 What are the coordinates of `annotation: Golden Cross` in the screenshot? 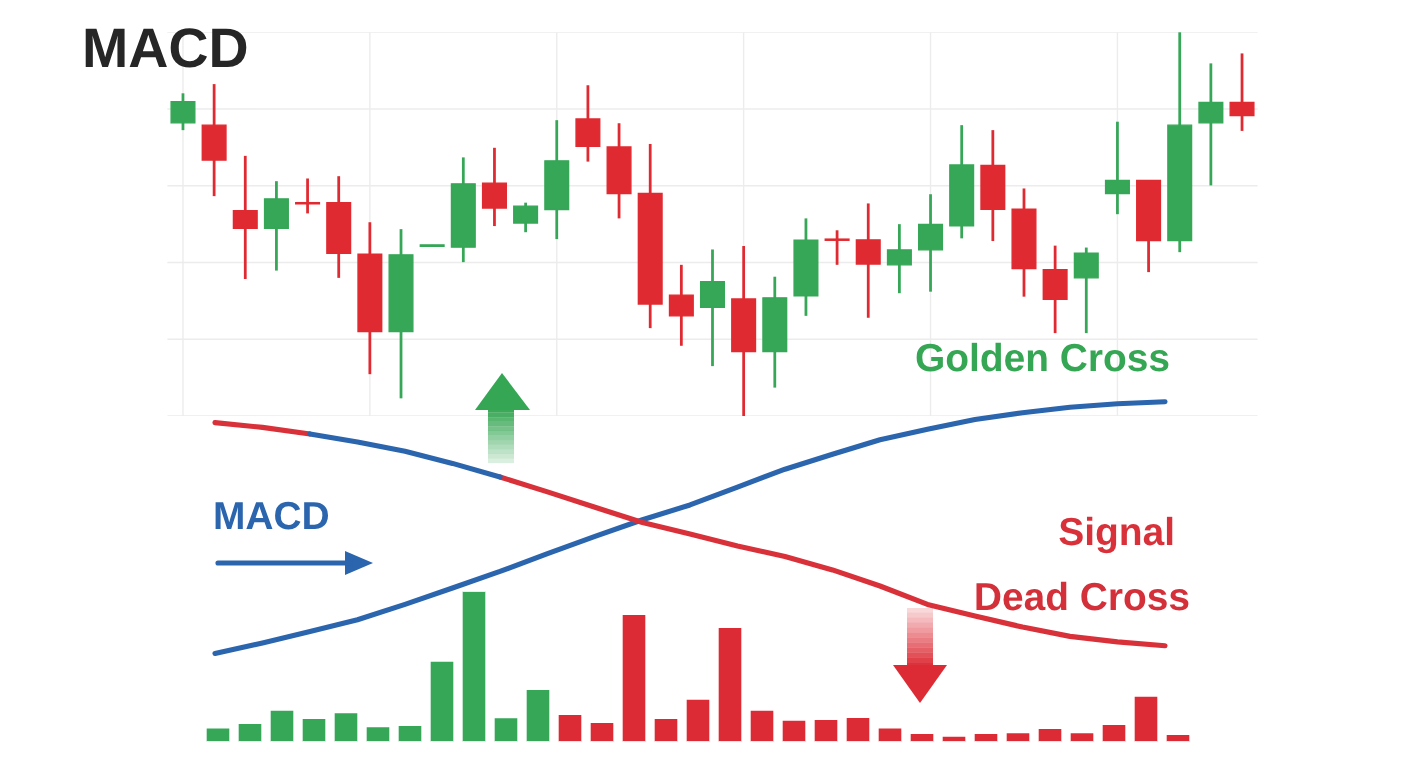 It's located at (1042, 357).